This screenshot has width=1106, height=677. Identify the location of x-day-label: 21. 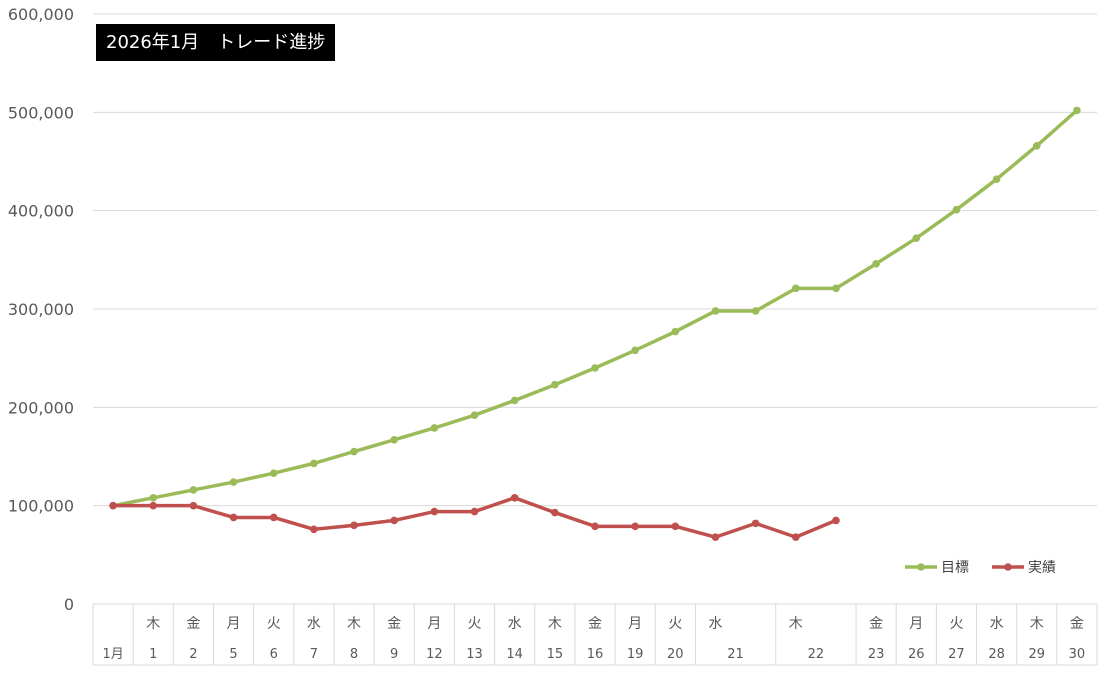
(735, 654).